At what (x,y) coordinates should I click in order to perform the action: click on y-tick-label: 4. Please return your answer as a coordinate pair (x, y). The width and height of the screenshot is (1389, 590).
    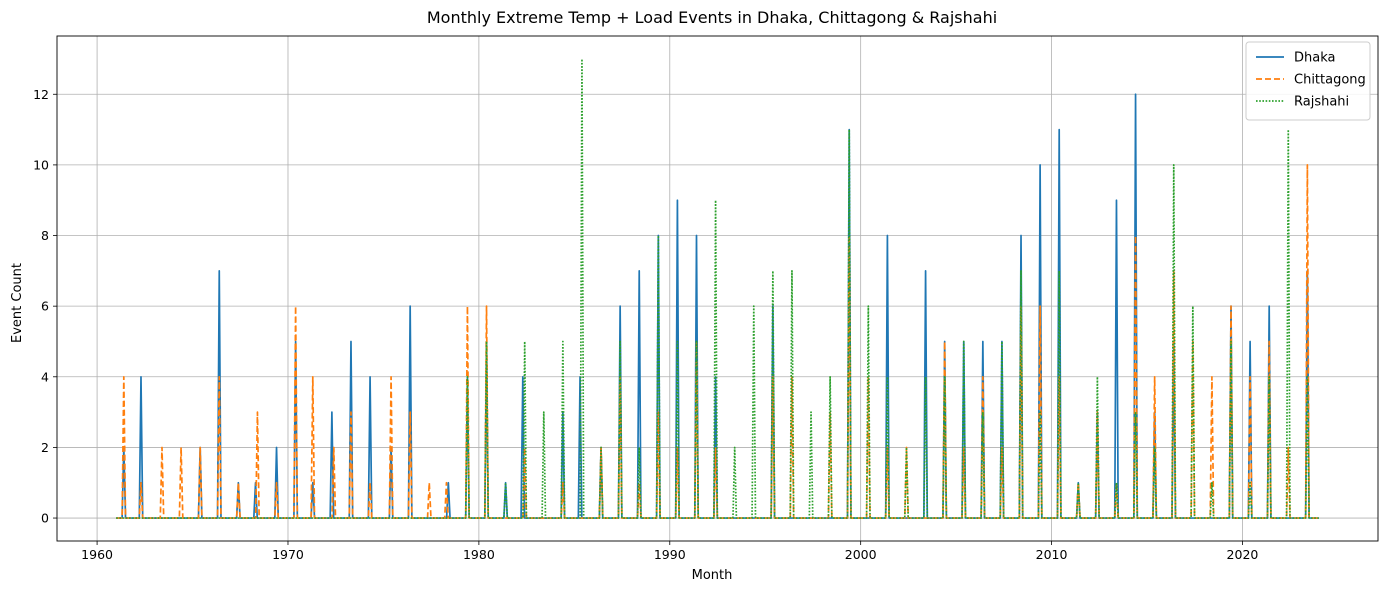
    Looking at the image, I should click on (45, 376).